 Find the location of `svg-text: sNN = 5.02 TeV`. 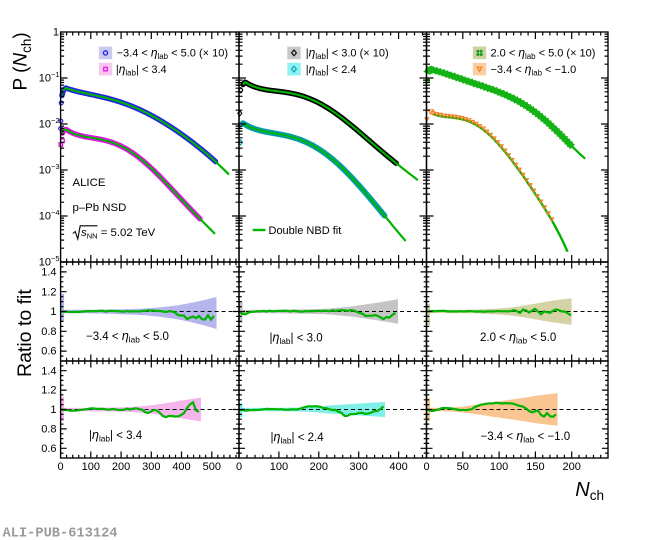

svg-text: sNN = 5.02 TeV is located at coordinates (118, 234).